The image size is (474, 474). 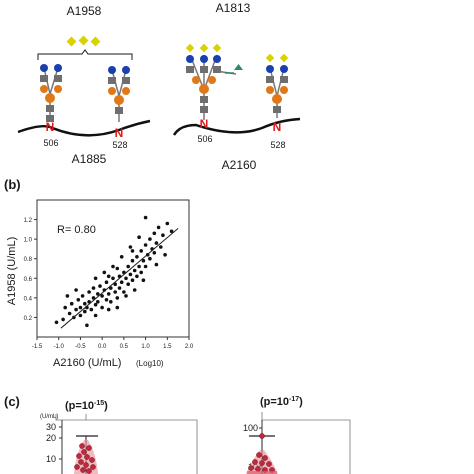 I want to click on x-axis-label: A2160 (U/mL), so click(x=87, y=363).